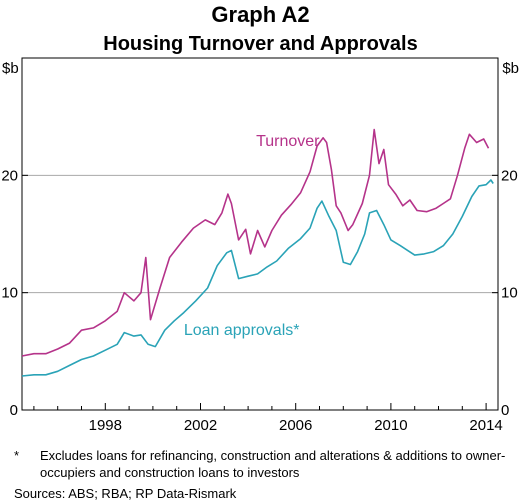 The width and height of the screenshot is (521, 502). I want to click on left-axis-unit: $b, so click(10, 68).